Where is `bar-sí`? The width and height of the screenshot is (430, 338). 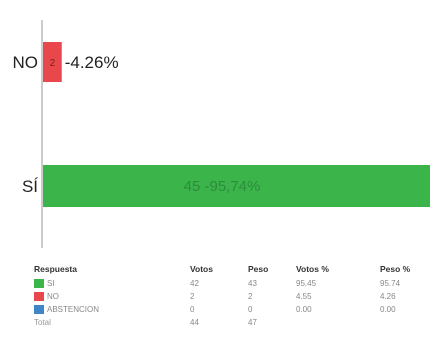 bar-sí is located at coordinates (236, 186).